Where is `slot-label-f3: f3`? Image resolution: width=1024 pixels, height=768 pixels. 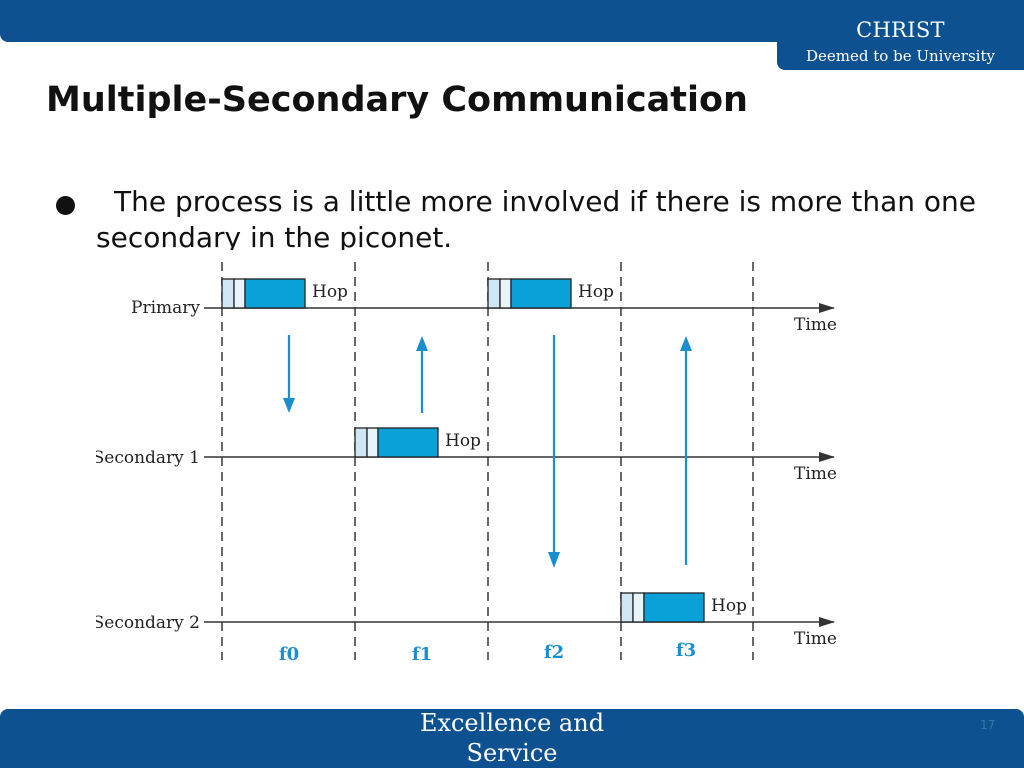 slot-label-f3: f3 is located at coordinates (686, 650).